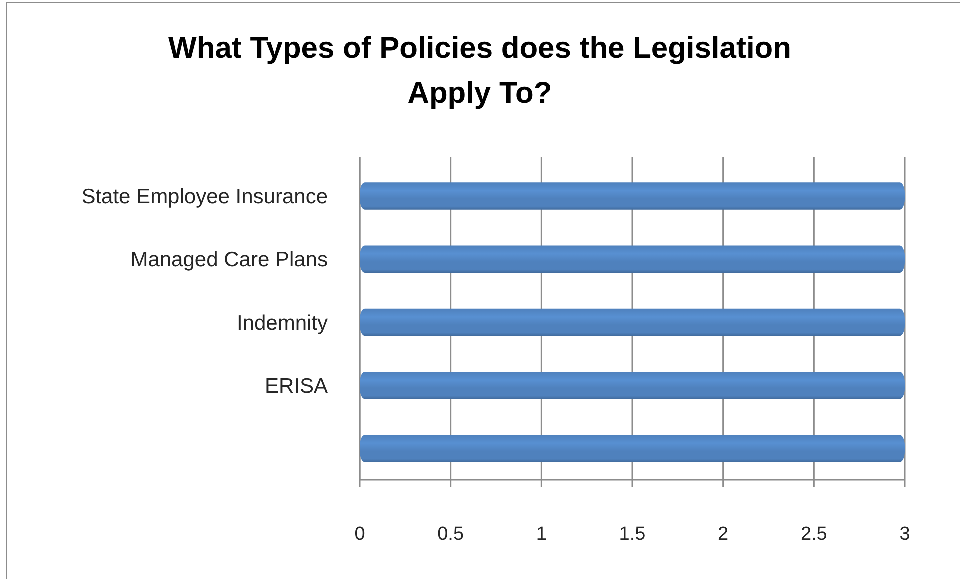 This screenshot has width=960, height=579. I want to click on y-tick-label: Managed Care Plans, so click(229, 260).